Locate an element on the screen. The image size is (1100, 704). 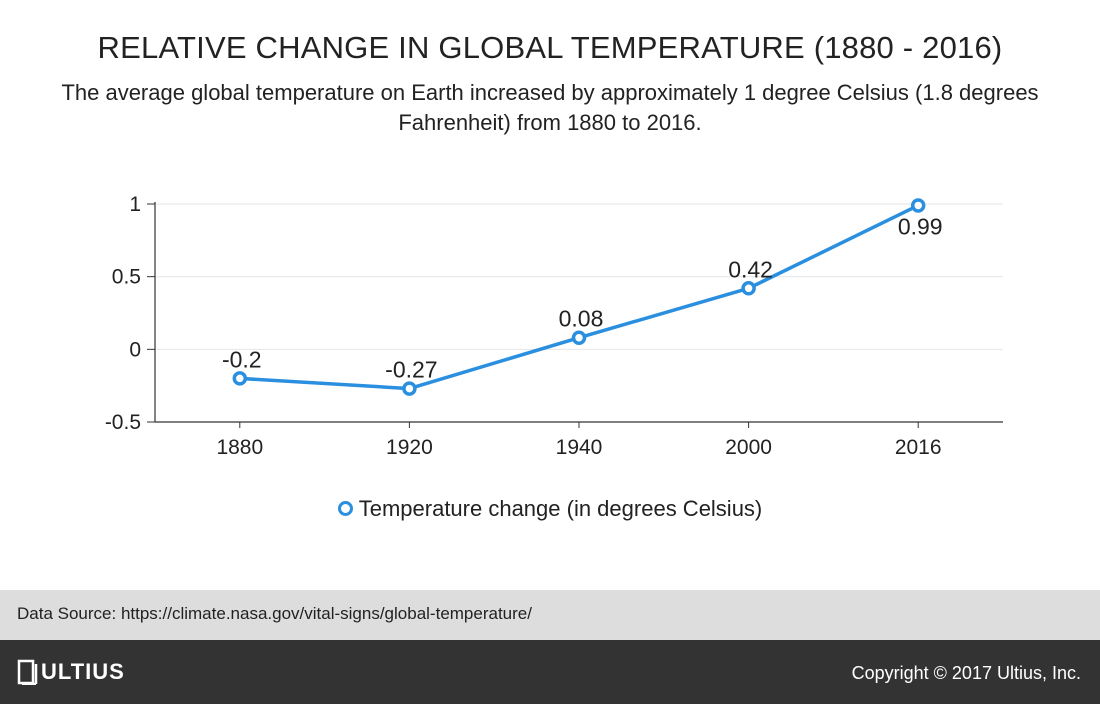
legend-label: Temperature change (in degrees Celsius) is located at coordinates (560, 508).